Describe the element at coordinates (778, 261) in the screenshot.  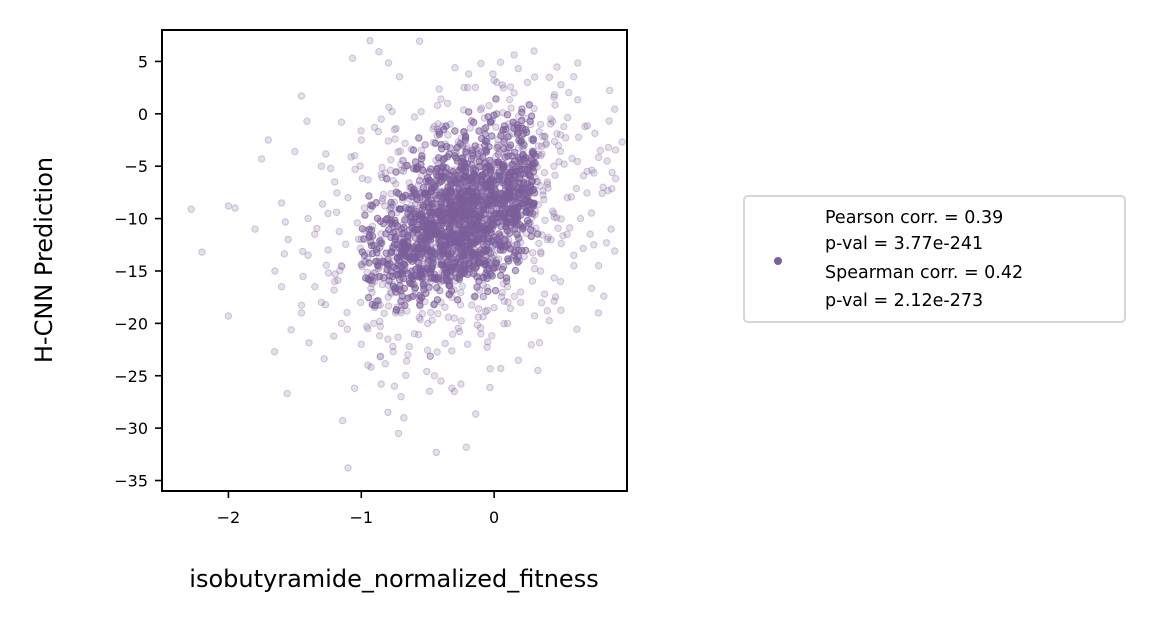
I see `legend-marker` at that location.